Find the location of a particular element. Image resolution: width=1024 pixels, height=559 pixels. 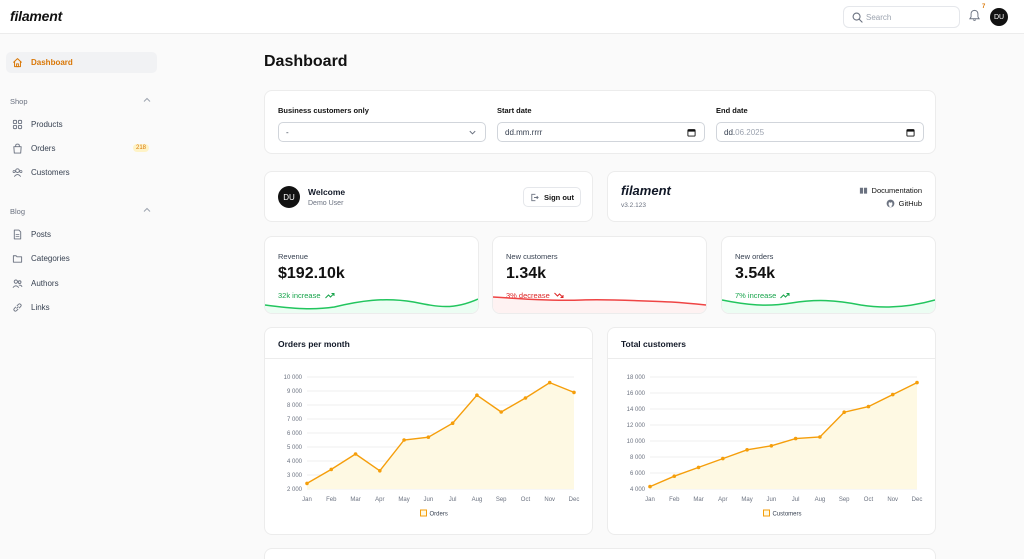

sign-out-label: Sign out is located at coordinates (559, 197).